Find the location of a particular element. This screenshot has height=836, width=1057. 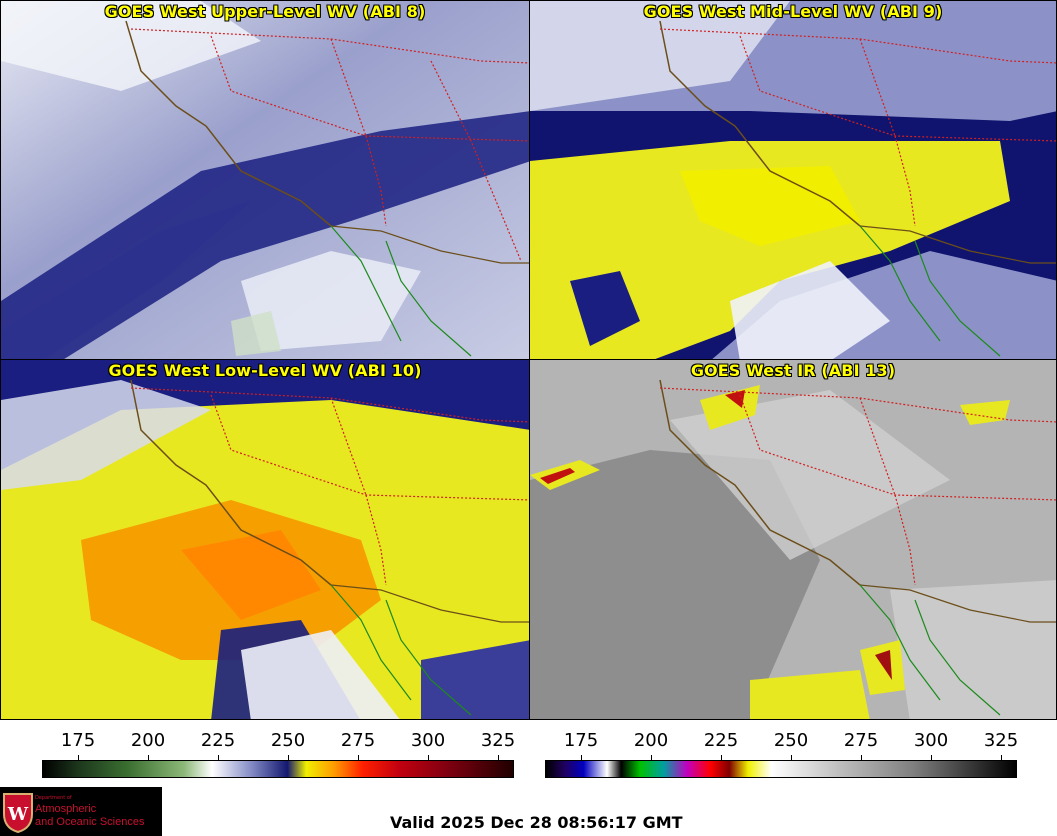

wv-tick-label: 325 is located at coordinates (498, 740).